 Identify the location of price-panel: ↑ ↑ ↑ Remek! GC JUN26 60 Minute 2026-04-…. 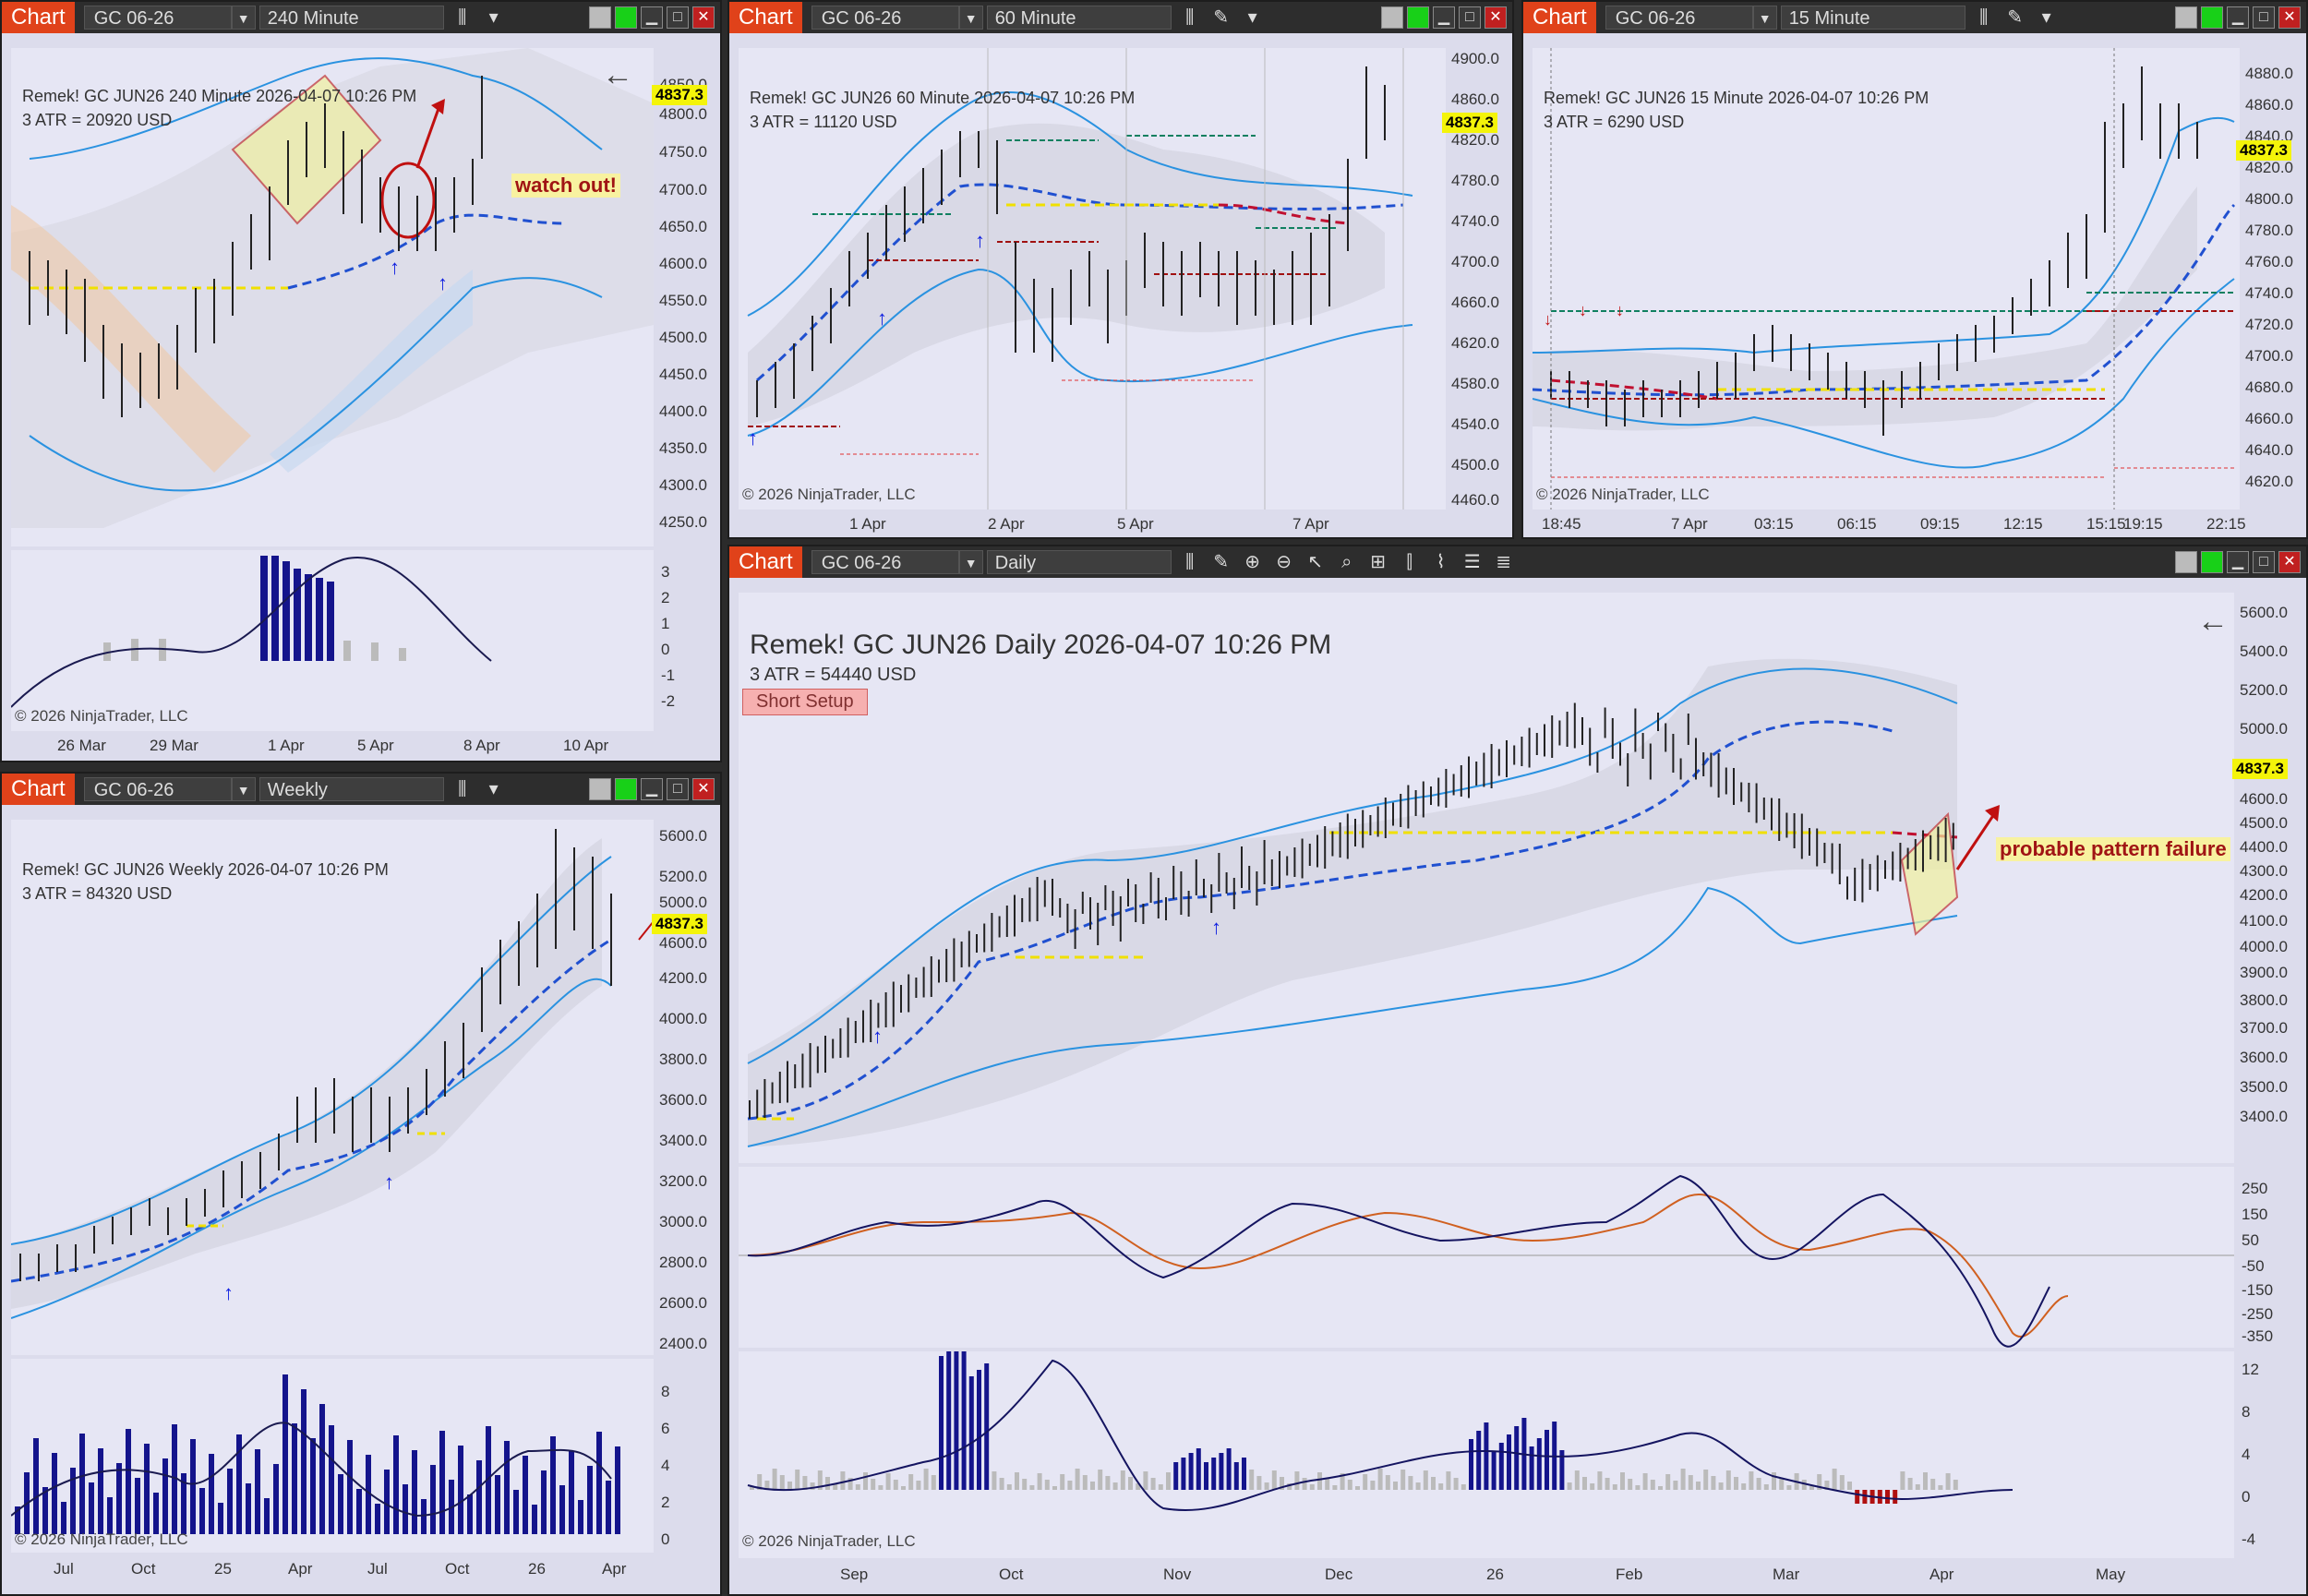
(1092, 279).